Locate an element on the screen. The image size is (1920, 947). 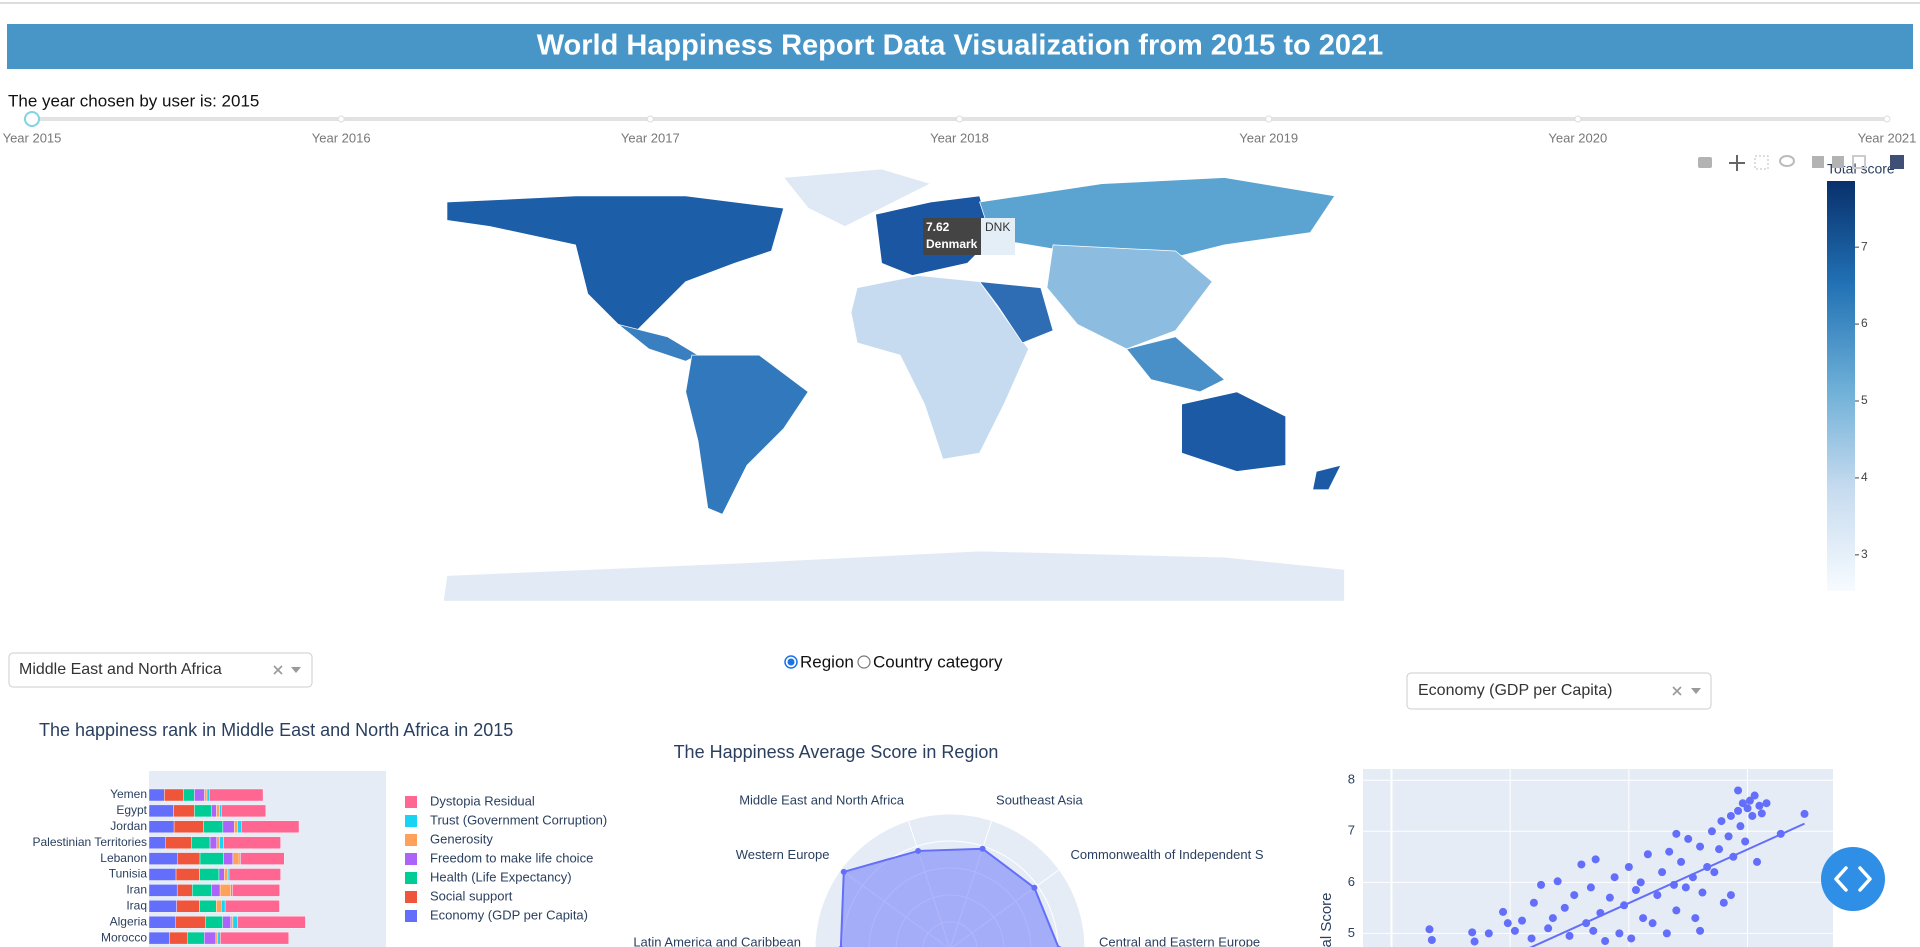
radar-point is located at coordinates (1034, 887).